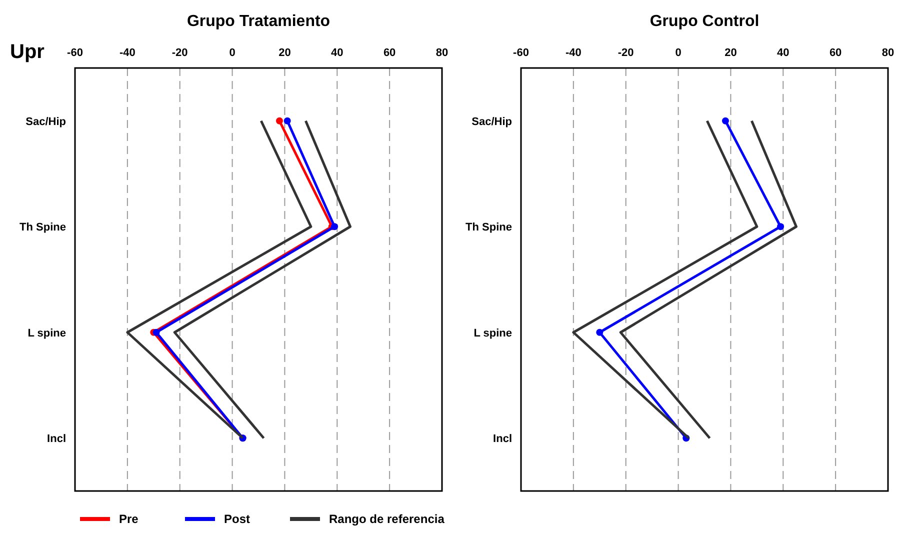 This screenshot has width=899, height=534. What do you see at coordinates (258, 21) in the screenshot?
I see `chart-title: Grupo Tratamiento` at bounding box center [258, 21].